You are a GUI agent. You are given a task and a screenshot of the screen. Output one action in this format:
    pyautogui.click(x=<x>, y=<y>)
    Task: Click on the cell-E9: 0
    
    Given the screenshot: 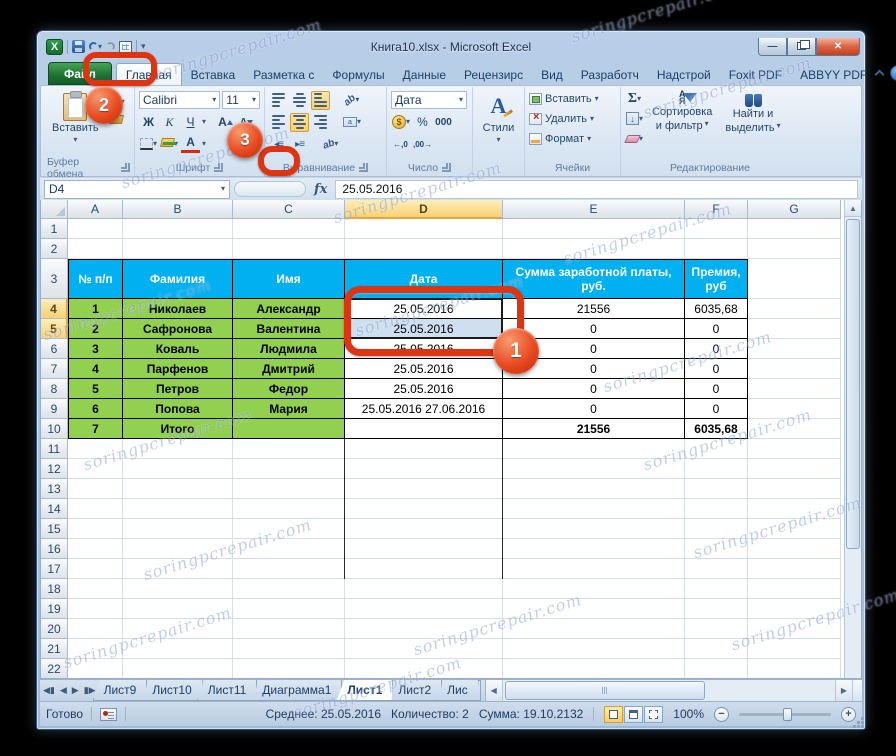 What is the action you would take?
    pyautogui.click(x=594, y=409)
    